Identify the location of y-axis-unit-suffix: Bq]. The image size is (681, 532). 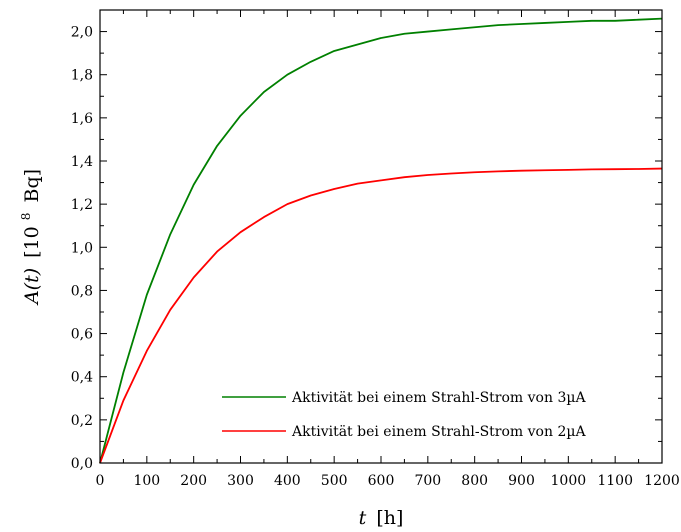
(32, 186).